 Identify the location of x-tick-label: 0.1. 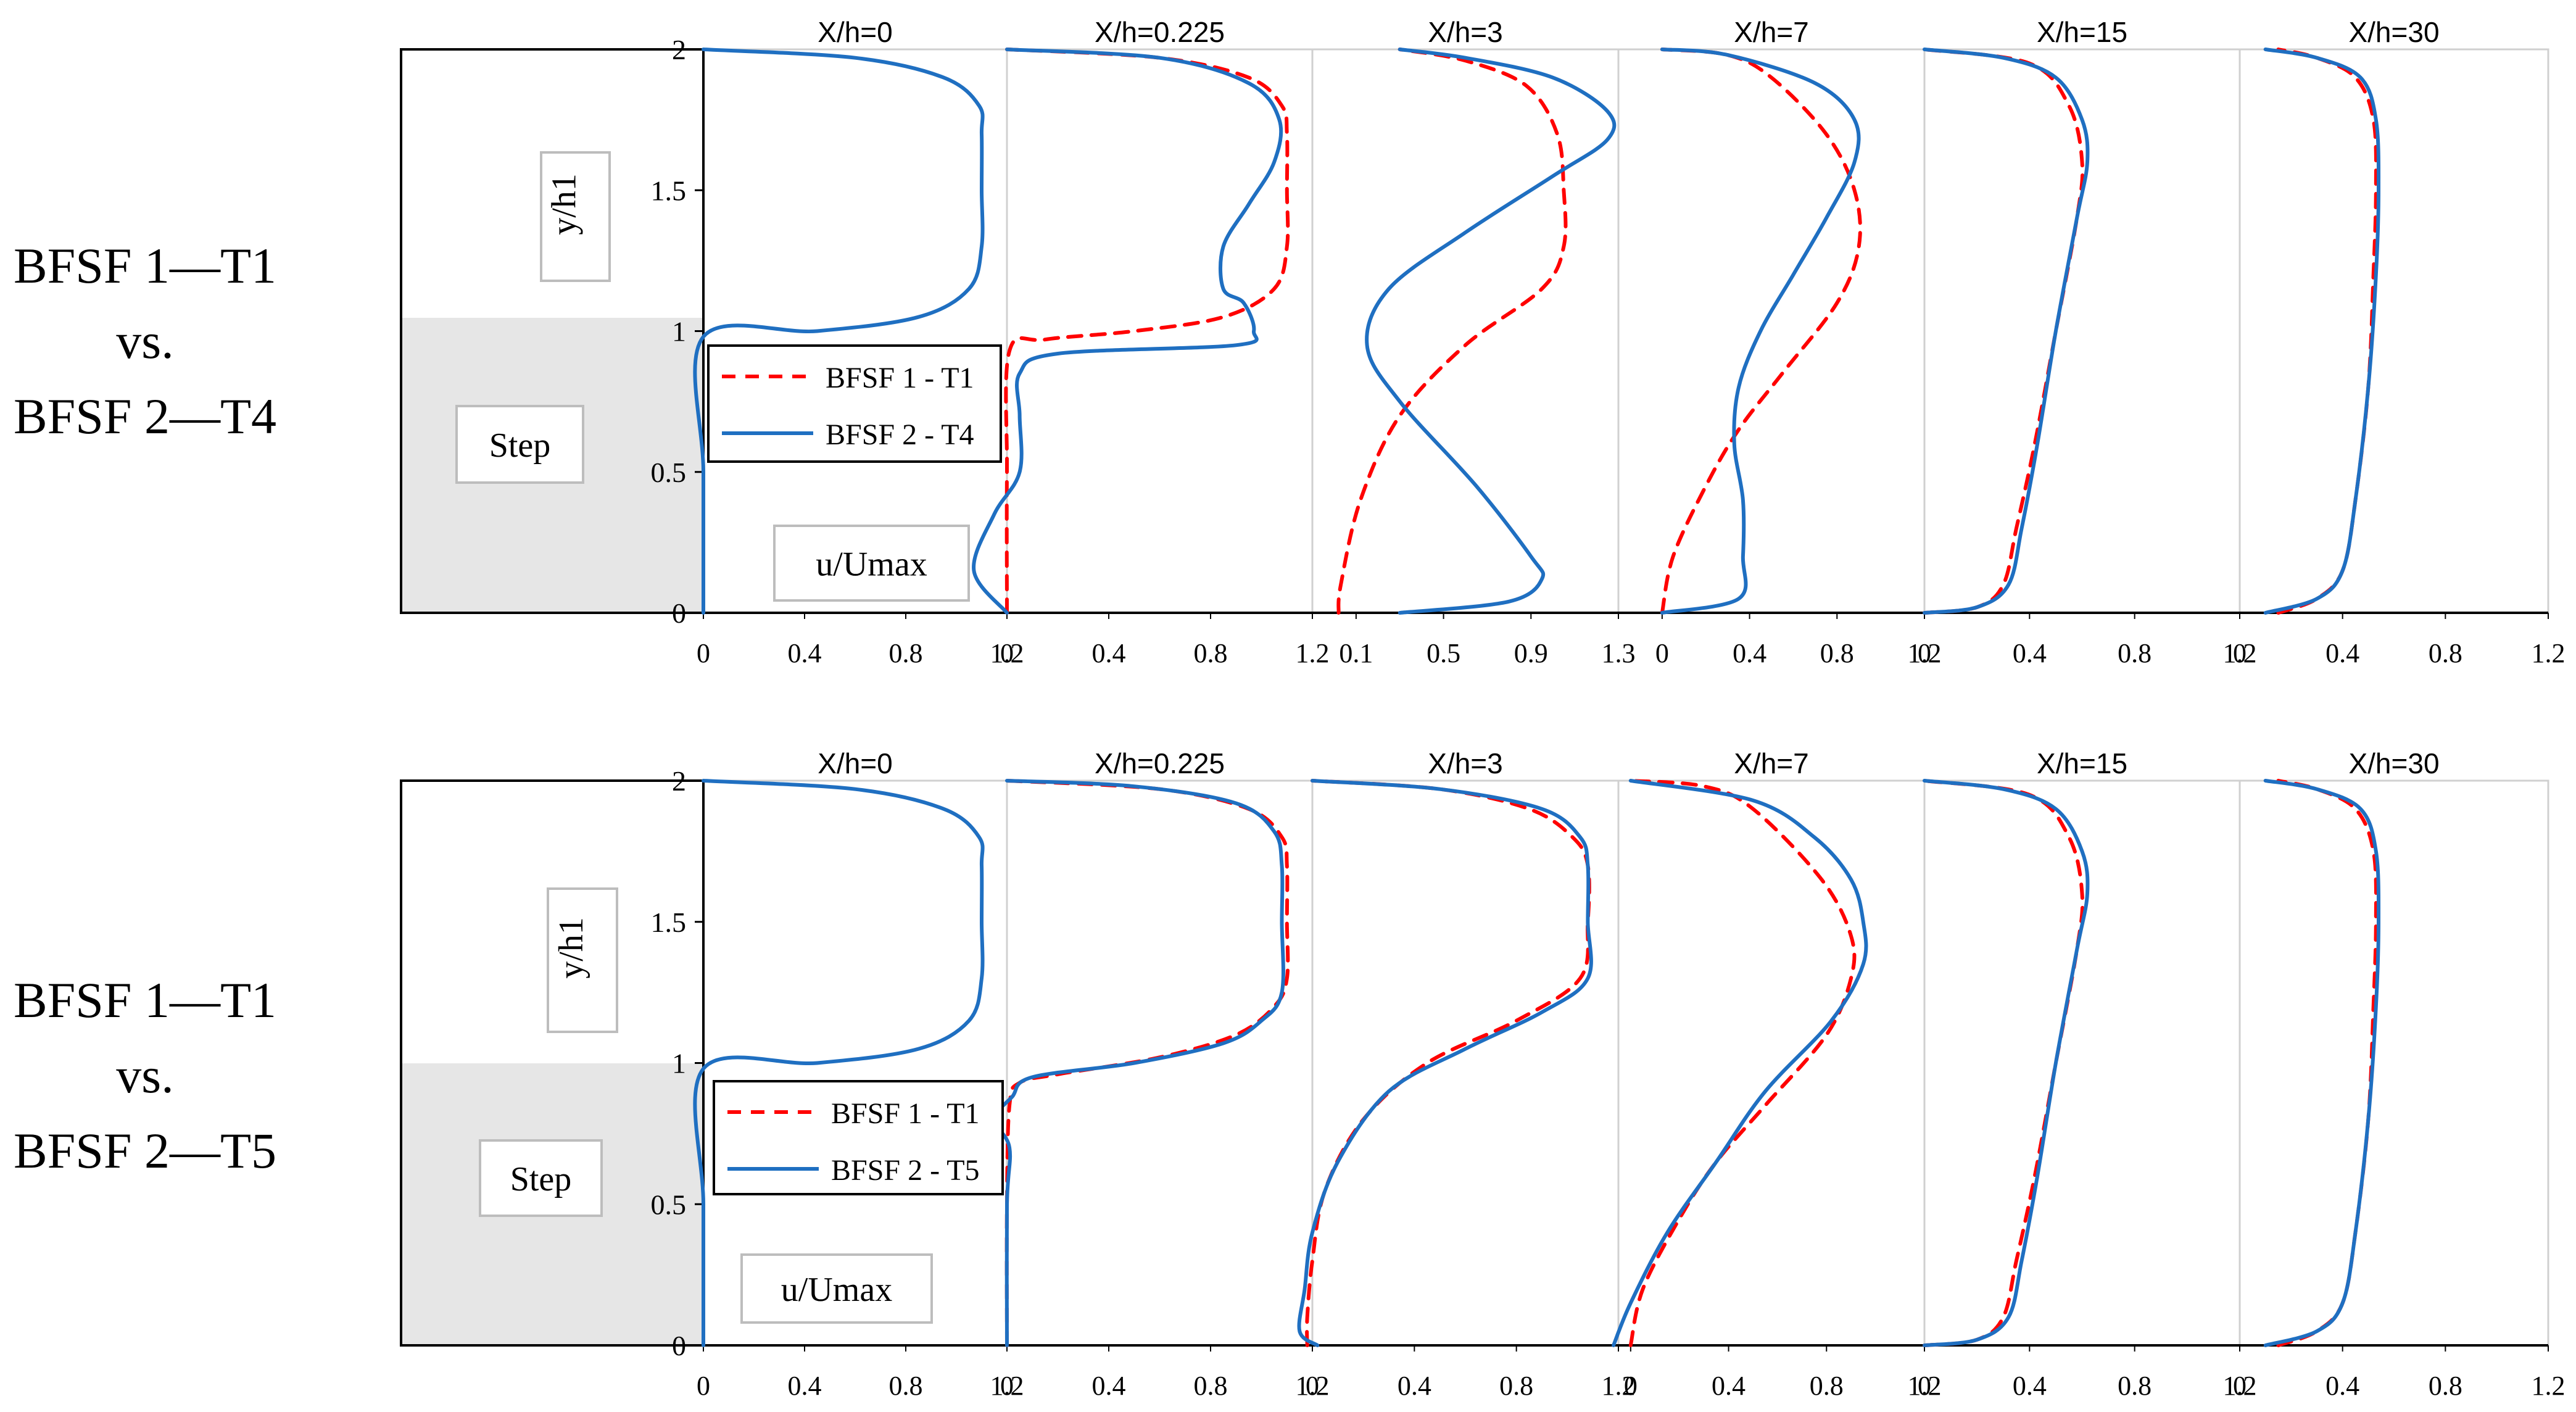
(1356, 653).